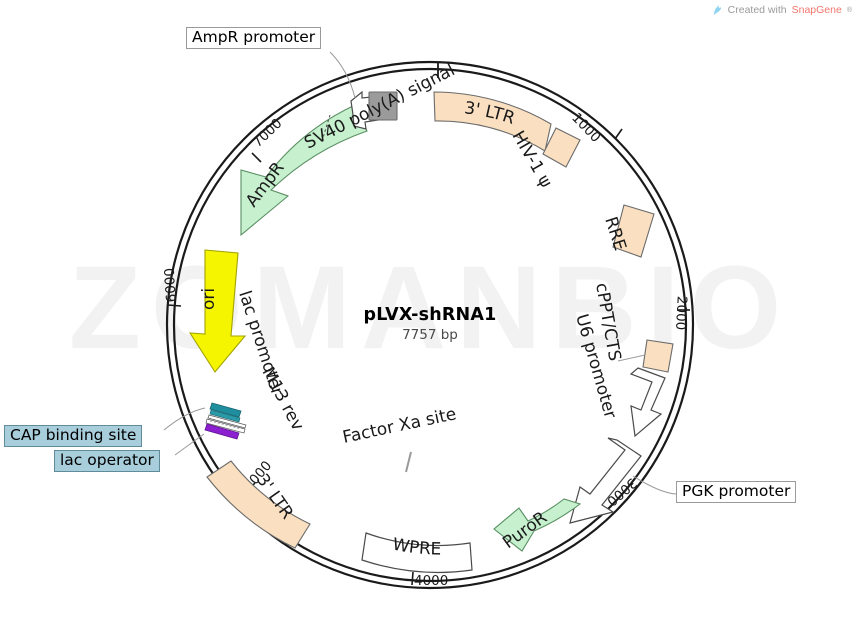 The image size is (860, 622). I want to click on feature-lac-operator-bar, so click(222, 431).